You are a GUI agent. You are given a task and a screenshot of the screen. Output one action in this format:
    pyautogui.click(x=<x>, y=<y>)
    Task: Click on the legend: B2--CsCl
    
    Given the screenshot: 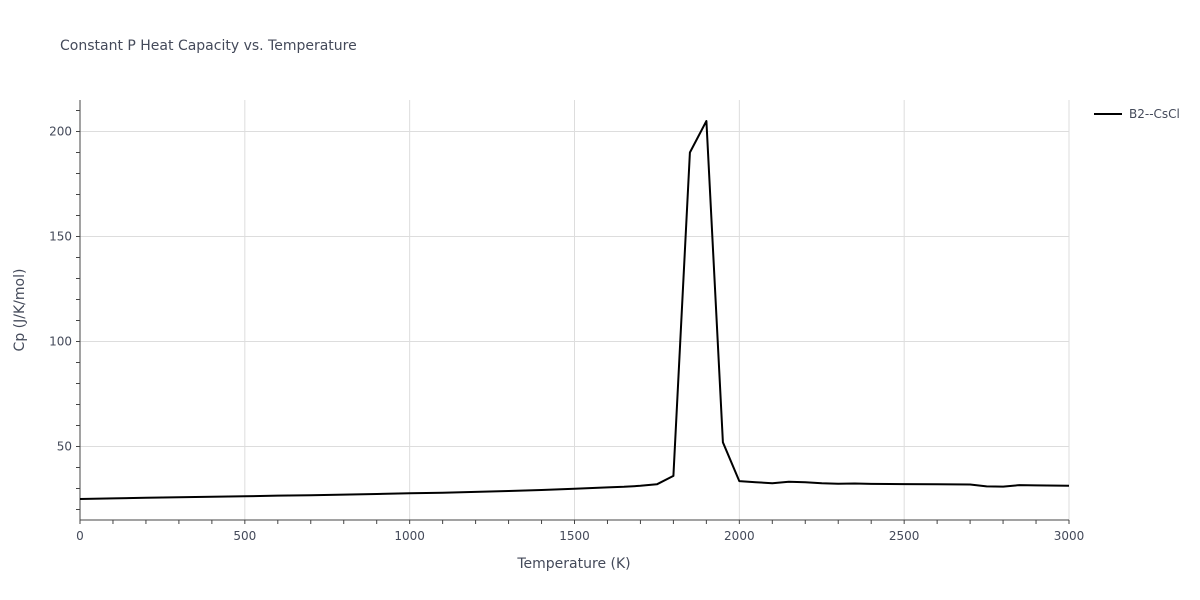 What is the action you would take?
    pyautogui.click(x=1137, y=114)
    